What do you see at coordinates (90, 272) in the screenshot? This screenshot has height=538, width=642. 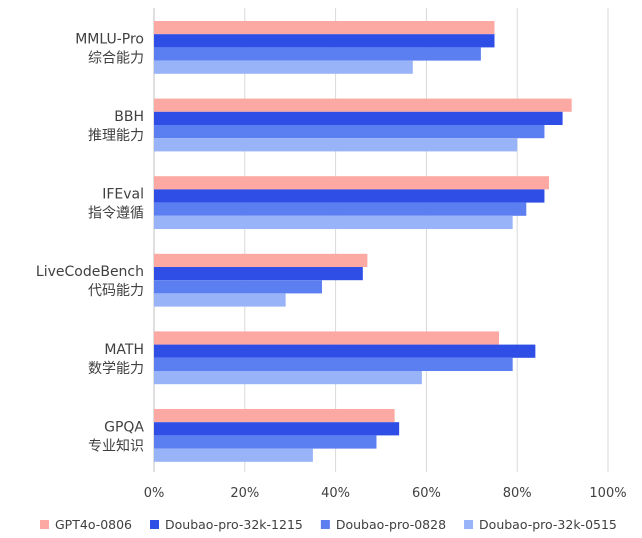 I see `category-label: LiveCodeBench` at bounding box center [90, 272].